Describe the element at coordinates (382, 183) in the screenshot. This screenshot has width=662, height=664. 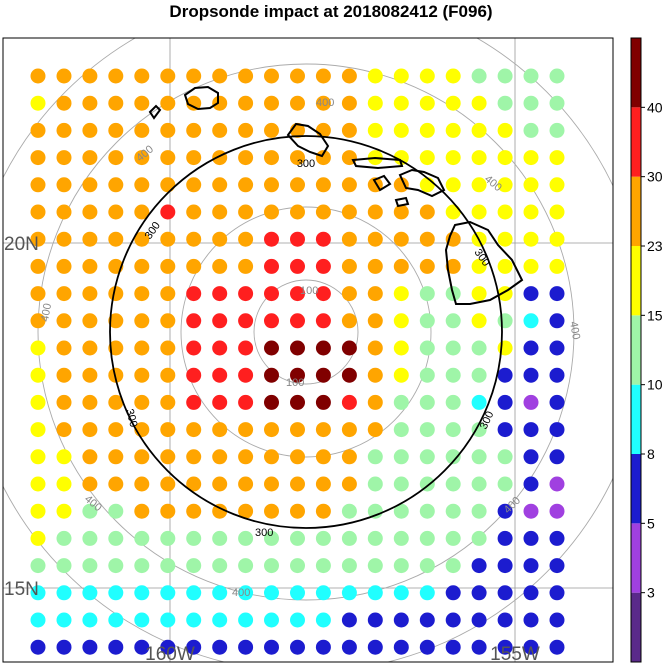
I see `island-lanai` at that location.